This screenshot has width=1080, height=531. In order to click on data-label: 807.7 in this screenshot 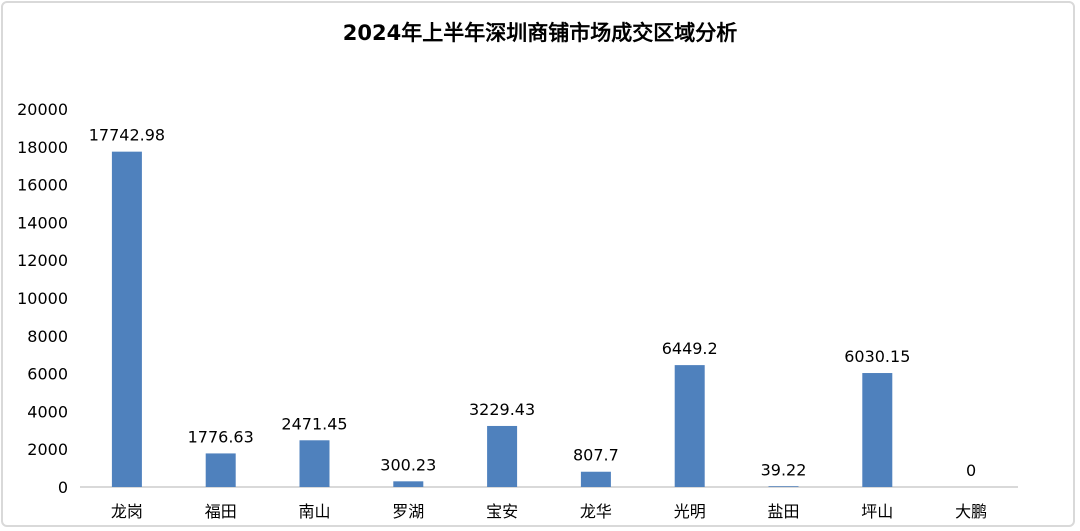, I will do `click(596, 455)`.